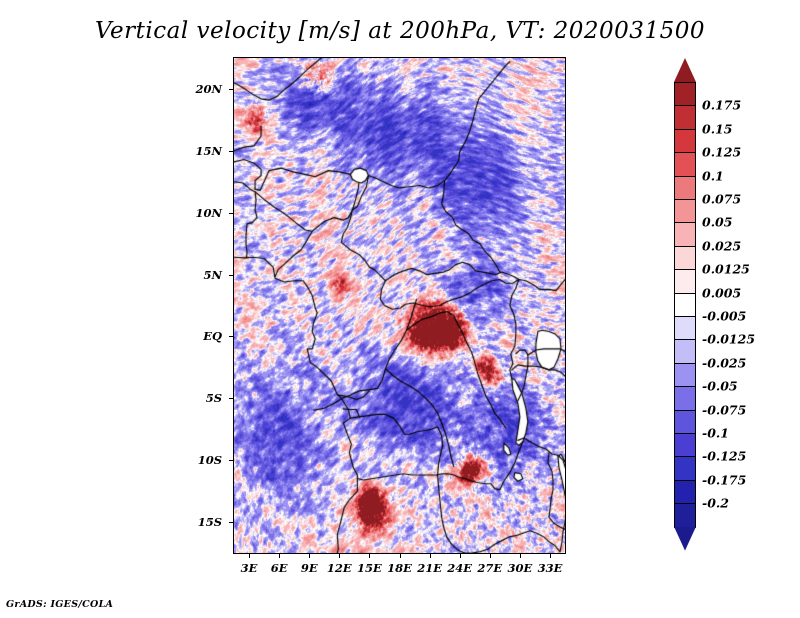 The height and width of the screenshot is (618, 800). What do you see at coordinates (209, 522) in the screenshot?
I see `y-axis-label: 15S` at bounding box center [209, 522].